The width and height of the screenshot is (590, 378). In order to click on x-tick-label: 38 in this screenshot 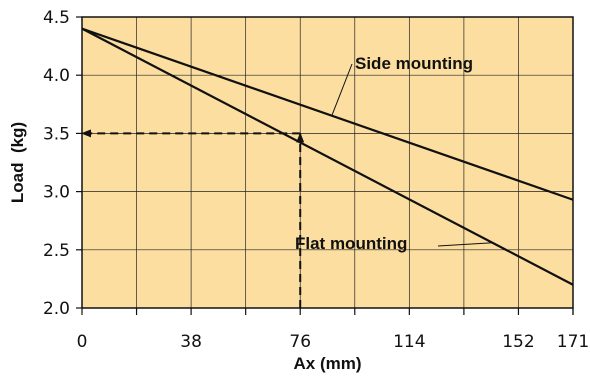, I will do `click(191, 342)`.